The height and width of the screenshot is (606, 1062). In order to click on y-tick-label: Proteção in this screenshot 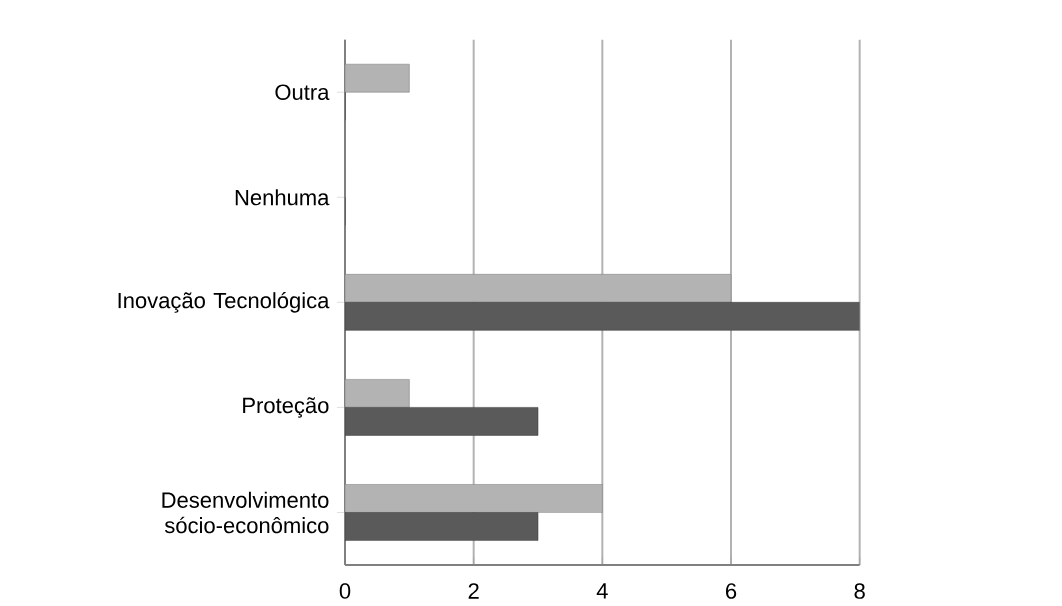, I will do `click(286, 407)`.